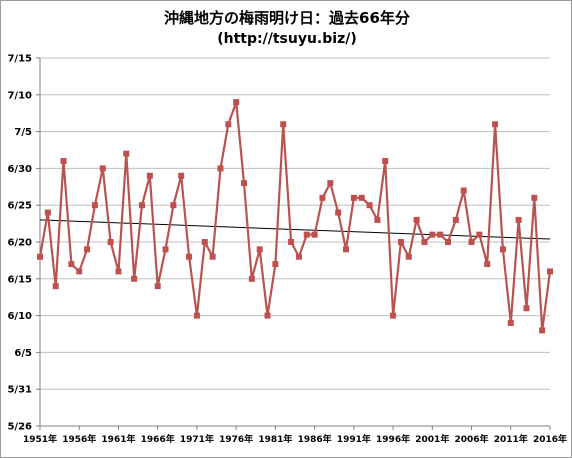  What do you see at coordinates (19, 95) in the screenshot?
I see `y-tick-label: 7/10` at bounding box center [19, 95].